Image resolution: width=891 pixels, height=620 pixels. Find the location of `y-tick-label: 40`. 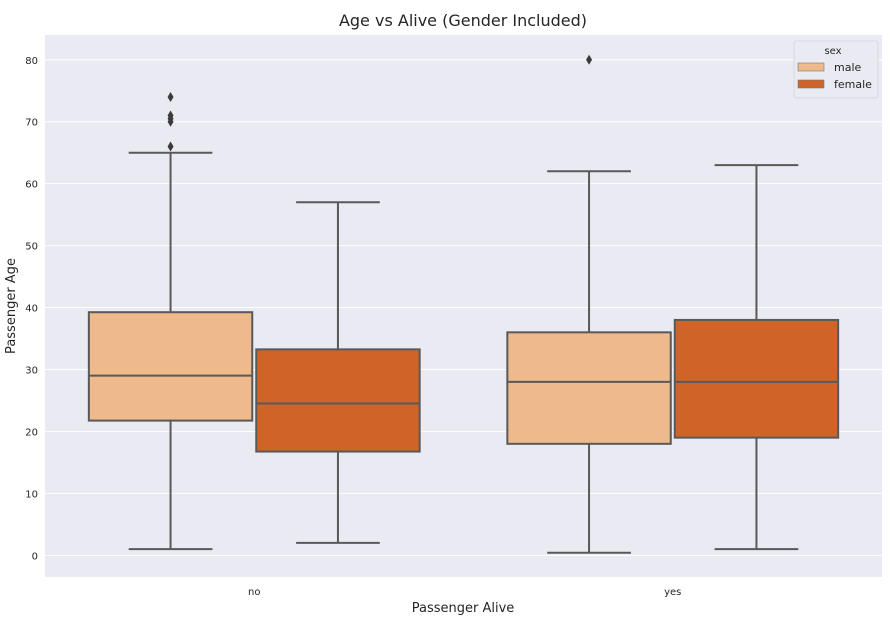

y-tick-label: 40 is located at coordinates (31, 309).